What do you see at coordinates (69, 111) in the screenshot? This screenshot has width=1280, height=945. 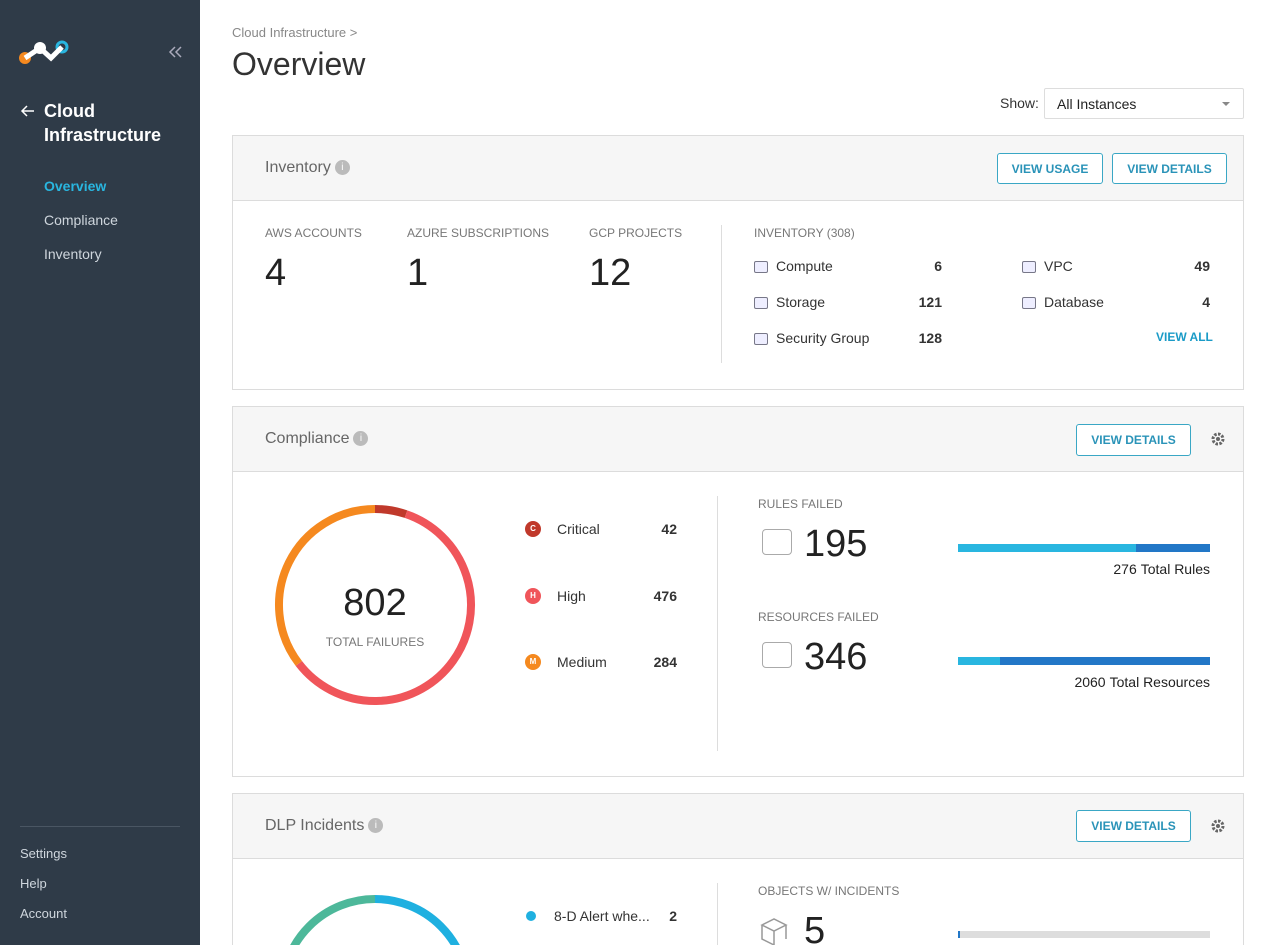 I see `back-label: Cloud` at bounding box center [69, 111].